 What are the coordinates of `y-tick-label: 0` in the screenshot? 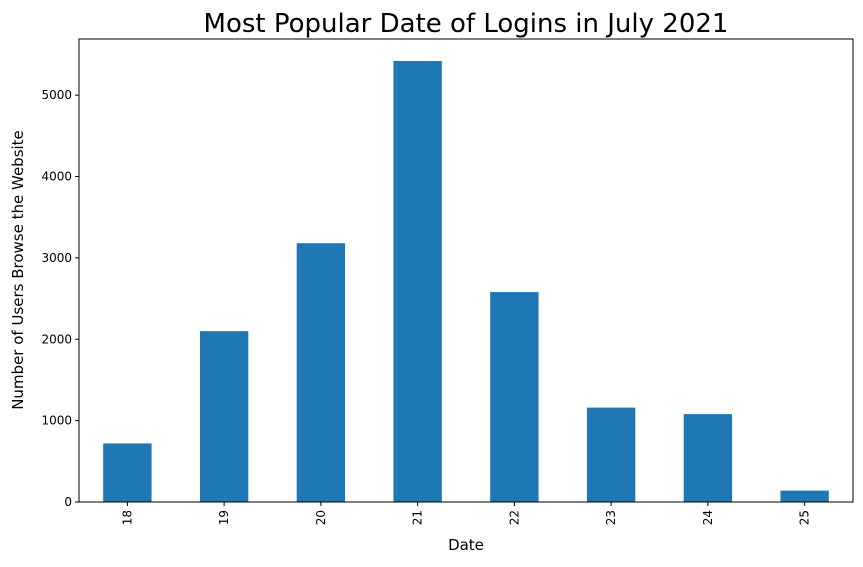 It's located at (68, 502).